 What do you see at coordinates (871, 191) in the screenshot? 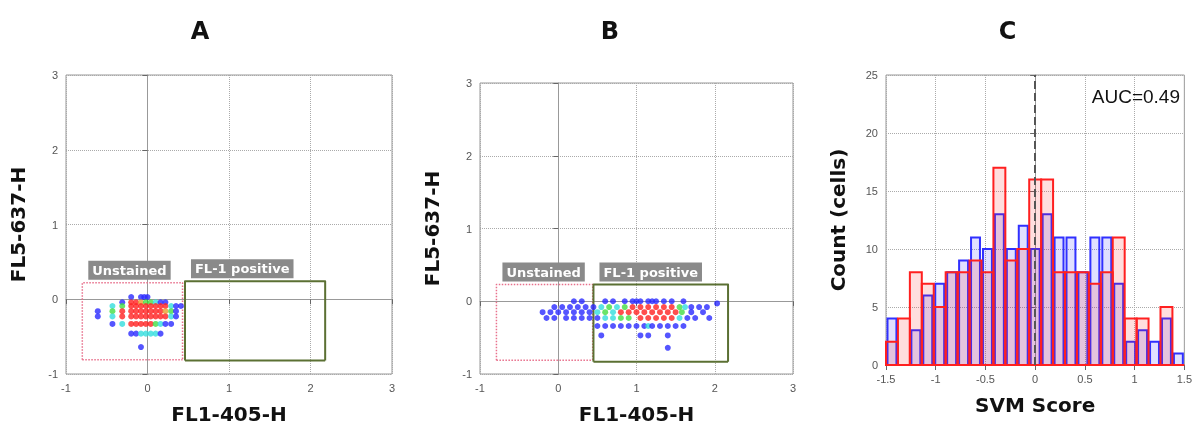
I see `y-tick-label: 15` at bounding box center [871, 191].